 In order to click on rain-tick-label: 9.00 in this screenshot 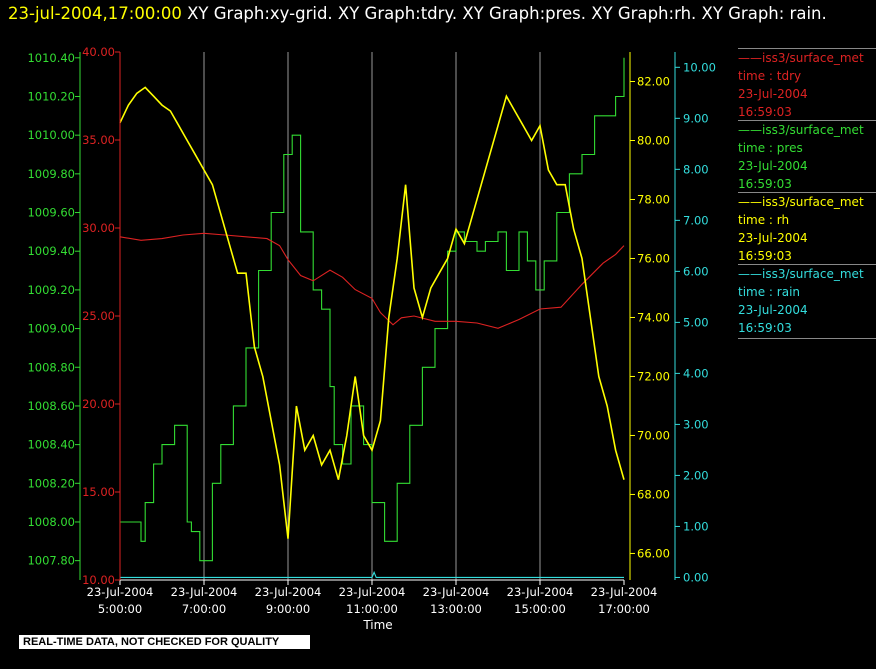, I will do `click(696, 118)`.